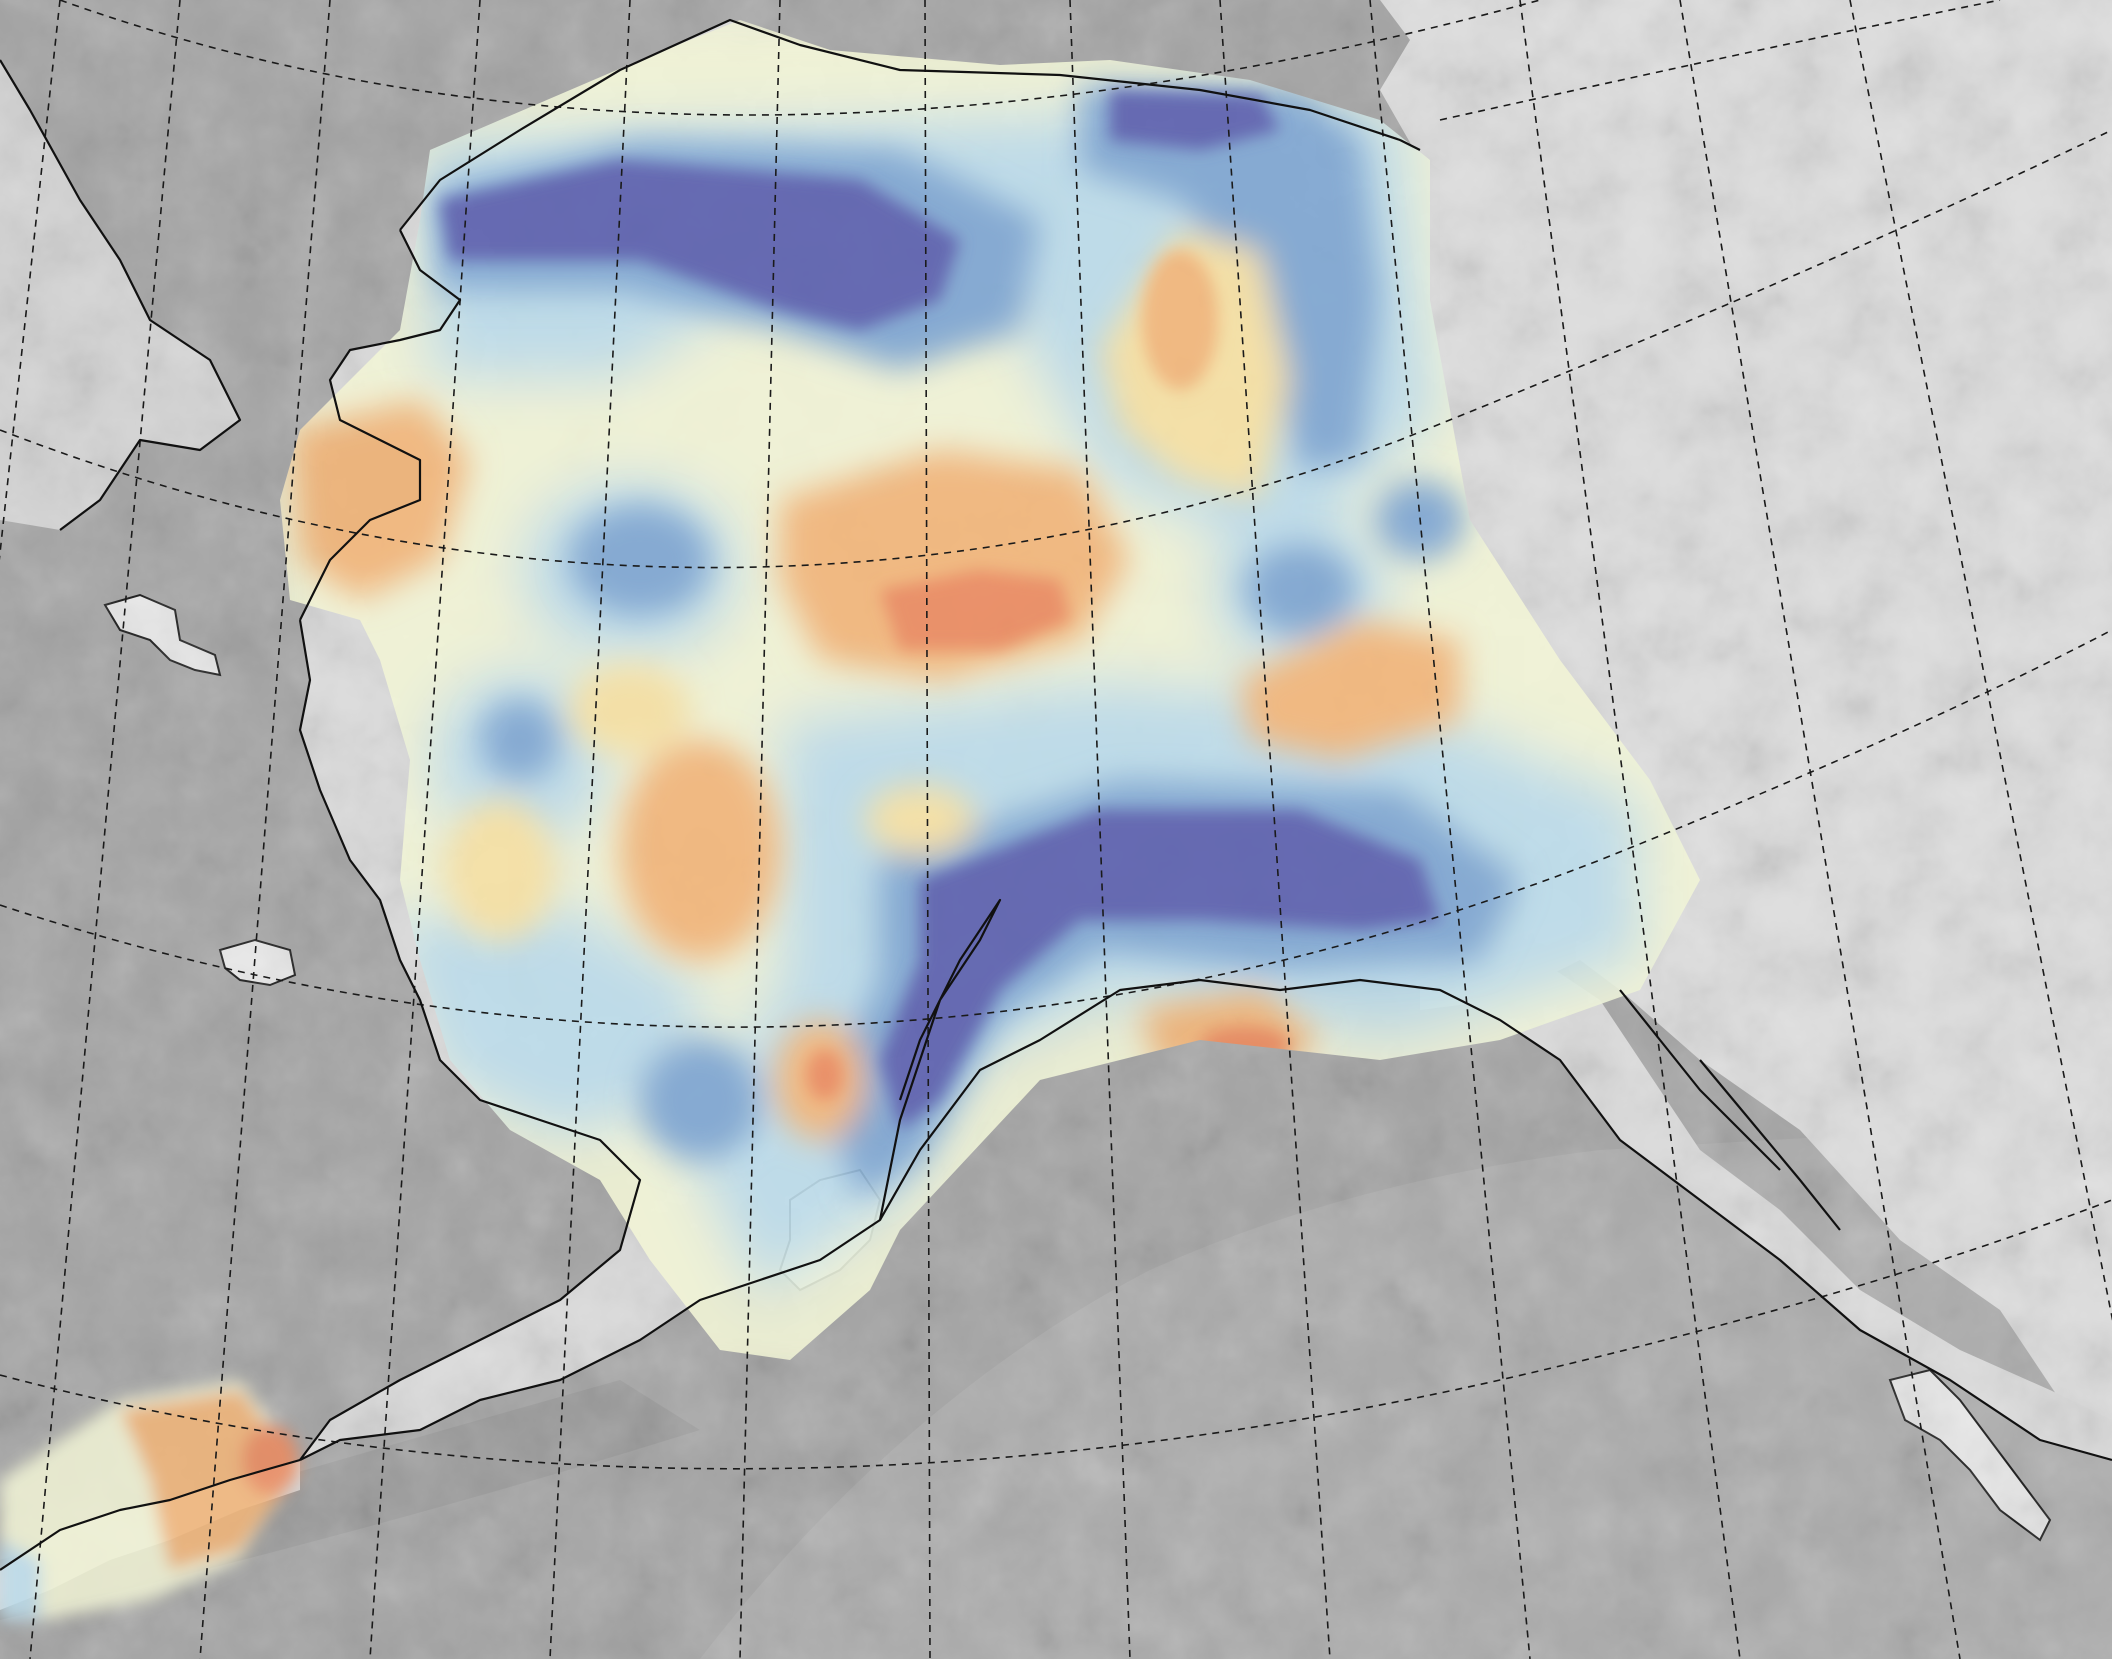  Describe the element at coordinates (150, 1514) in the screenshot. I see `aleutian-coastline` at that location.